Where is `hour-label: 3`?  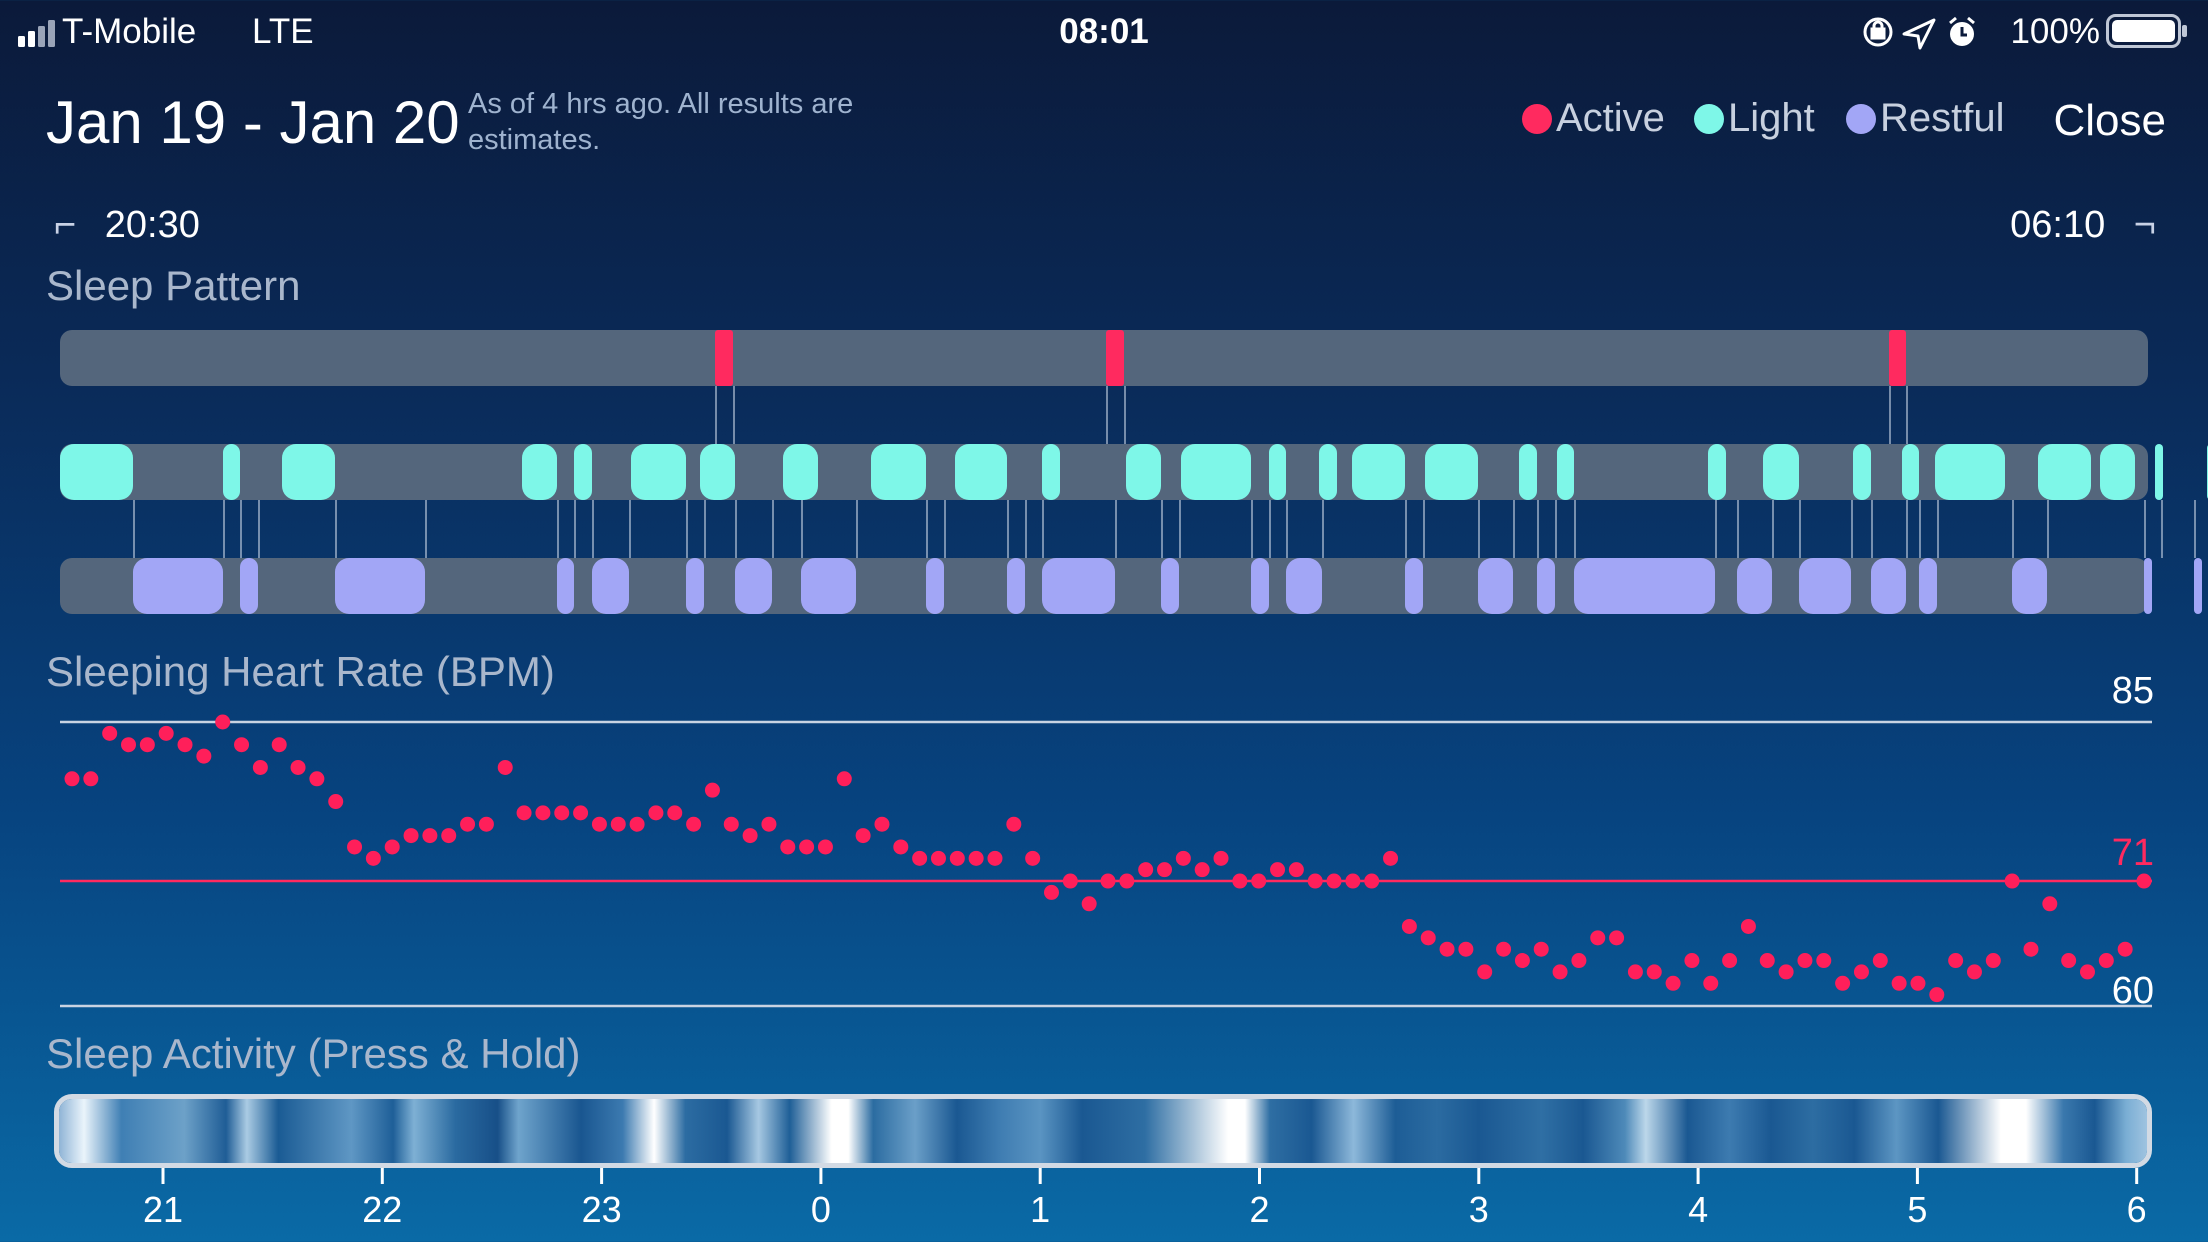
hour-label: 3 is located at coordinates (1479, 1209).